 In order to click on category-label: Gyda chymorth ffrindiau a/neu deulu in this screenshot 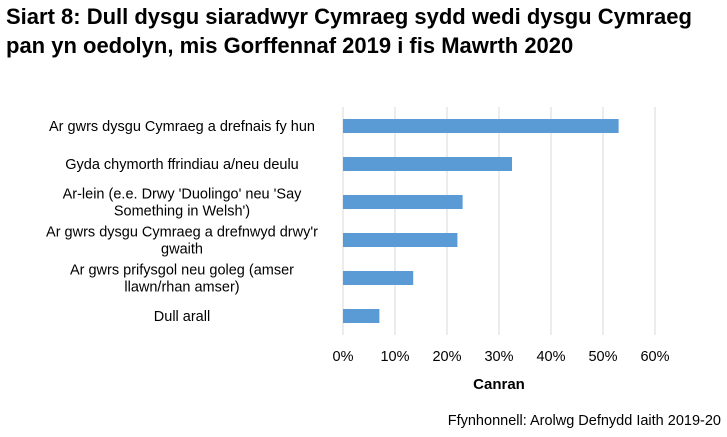, I will do `click(182, 165)`.